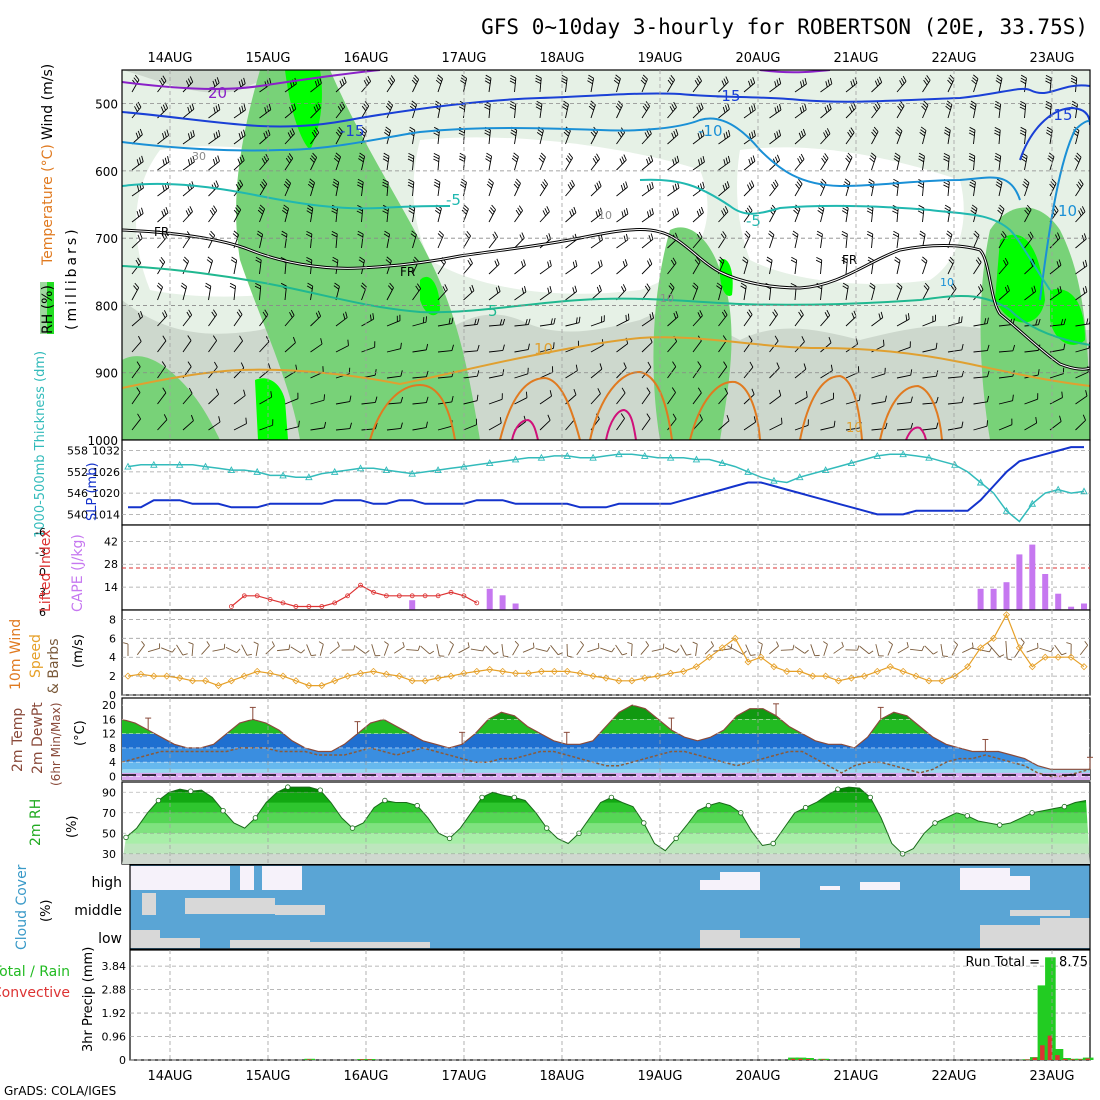  Describe the element at coordinates (106, 239) in the screenshot. I see `pressure-tick-label: 700` at that location.